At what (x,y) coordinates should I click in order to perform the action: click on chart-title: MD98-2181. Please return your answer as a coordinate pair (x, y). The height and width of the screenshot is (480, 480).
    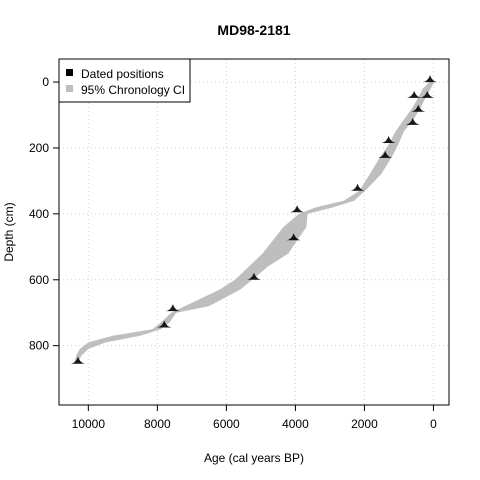
    Looking at the image, I should click on (253, 30).